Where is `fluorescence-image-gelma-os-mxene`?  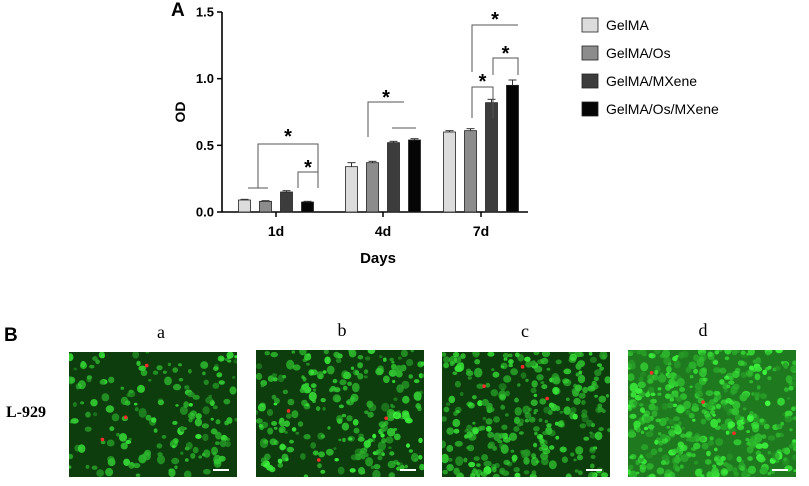
fluorescence-image-gelma-os-mxene is located at coordinates (712, 413).